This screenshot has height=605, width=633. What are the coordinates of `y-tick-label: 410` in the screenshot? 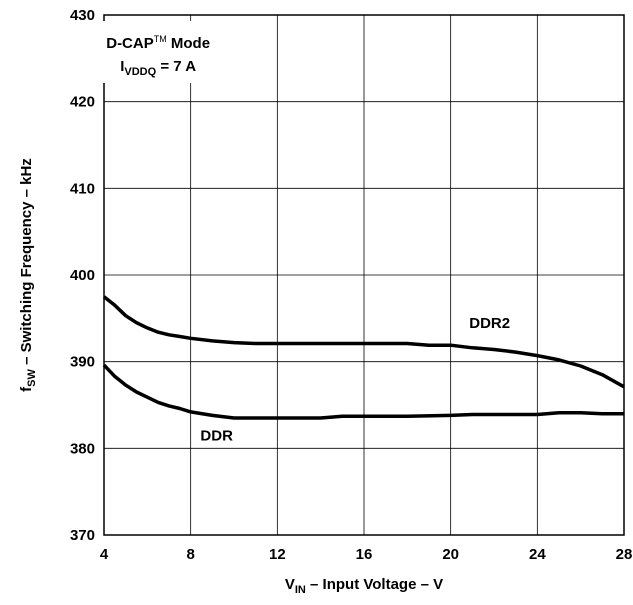 It's located at (82, 188).